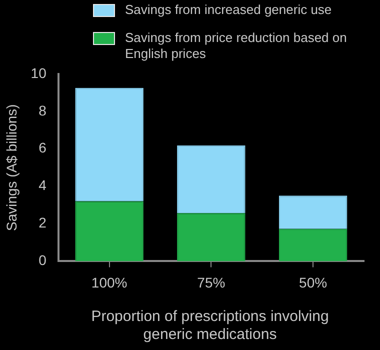 This screenshot has height=350, width=380. What do you see at coordinates (109, 282) in the screenshot?
I see `x-tick-label: 100%` at bounding box center [109, 282].